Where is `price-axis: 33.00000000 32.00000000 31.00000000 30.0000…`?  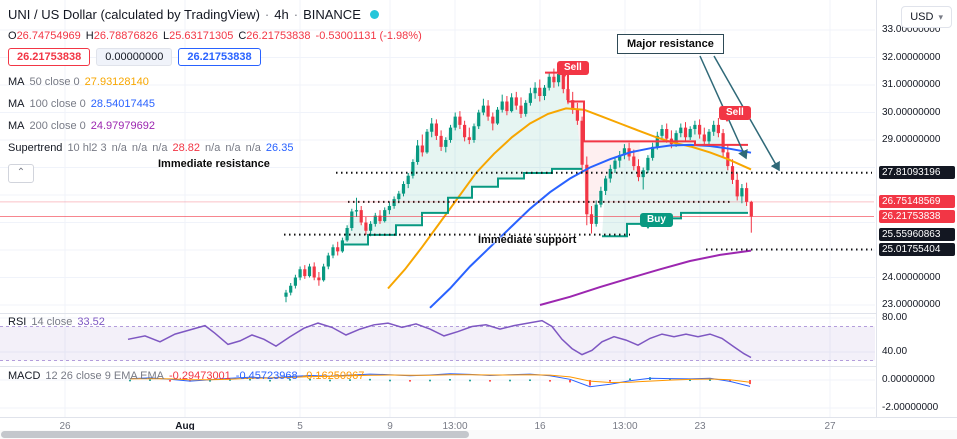 price-axis: 33.00000000 32.00000000 31.00000000 30.0000… is located at coordinates (916, 208).